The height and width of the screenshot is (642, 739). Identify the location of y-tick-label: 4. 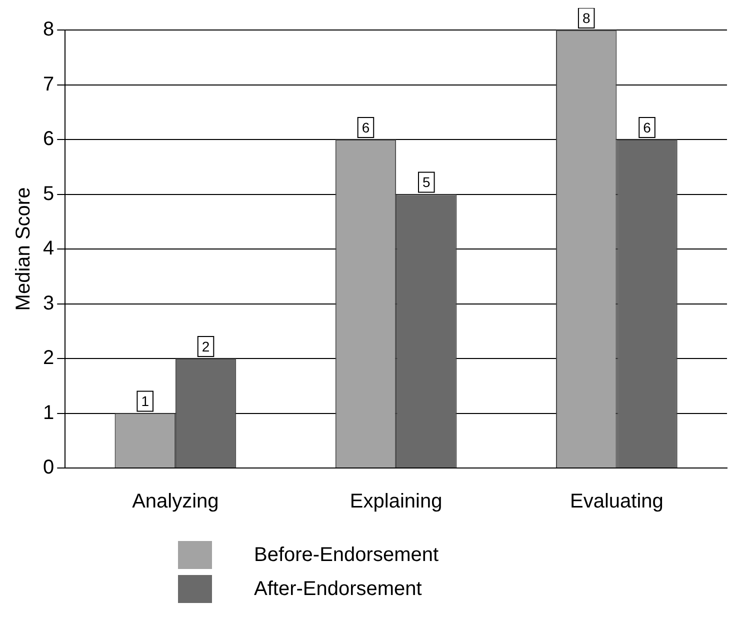
(48, 249).